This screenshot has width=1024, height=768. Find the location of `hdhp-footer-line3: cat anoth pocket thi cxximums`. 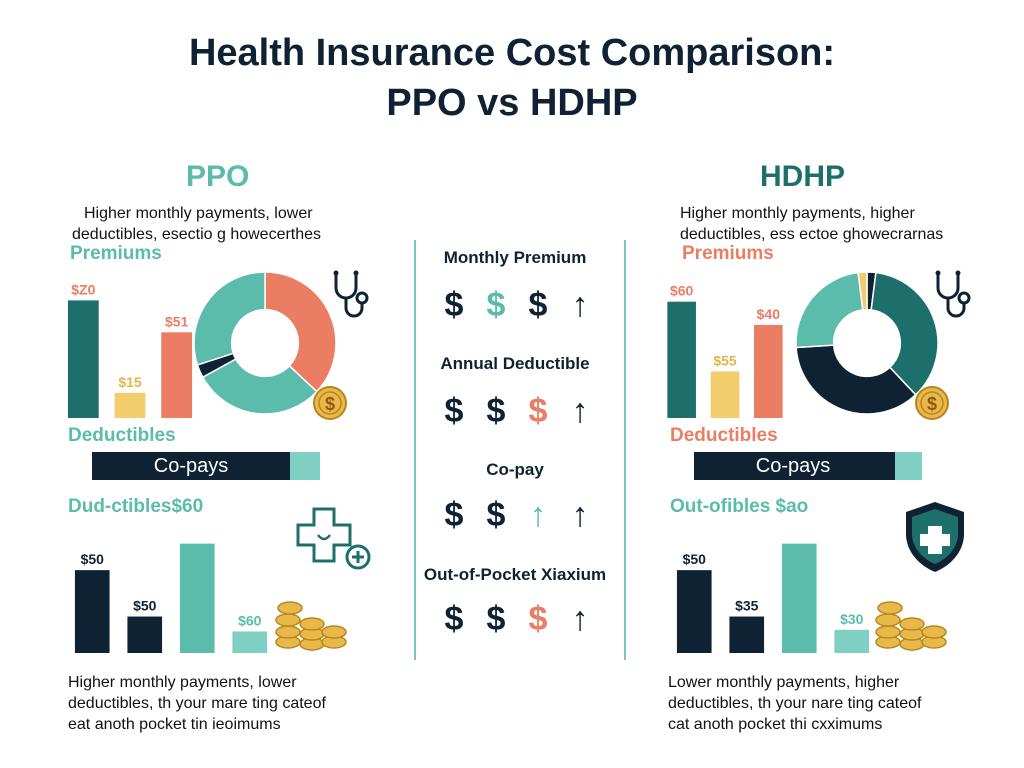

hdhp-footer-line3: cat anoth pocket thi cxximums is located at coordinates (775, 724).